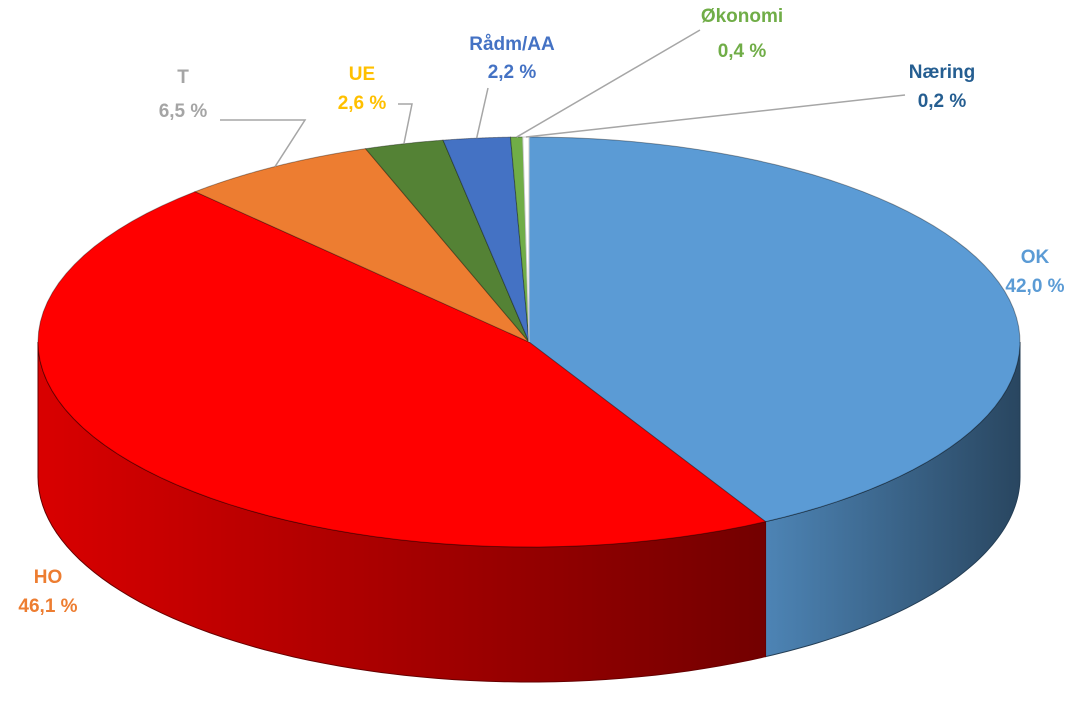  What do you see at coordinates (183, 77) in the screenshot?
I see `data-label-name: T` at bounding box center [183, 77].